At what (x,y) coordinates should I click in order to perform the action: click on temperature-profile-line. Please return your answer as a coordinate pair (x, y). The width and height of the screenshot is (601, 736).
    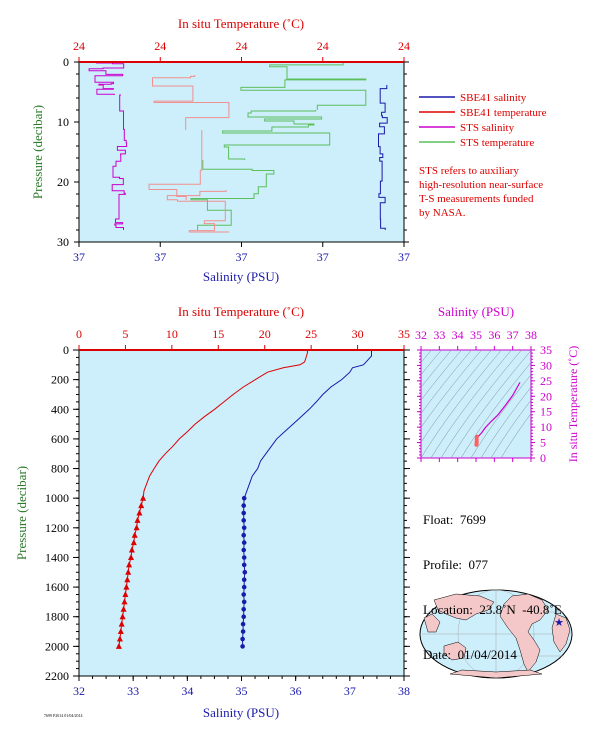
    Looking at the image, I should click on (225, 424).